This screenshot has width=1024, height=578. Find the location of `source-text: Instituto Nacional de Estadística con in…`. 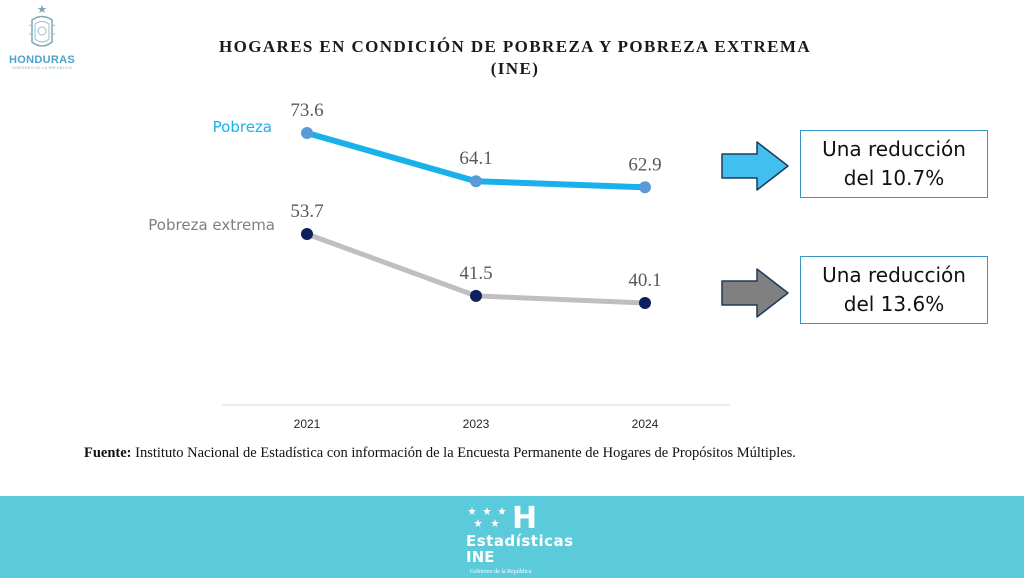

source-text: Instituto Nacional de Estadística con in… is located at coordinates (463, 453).